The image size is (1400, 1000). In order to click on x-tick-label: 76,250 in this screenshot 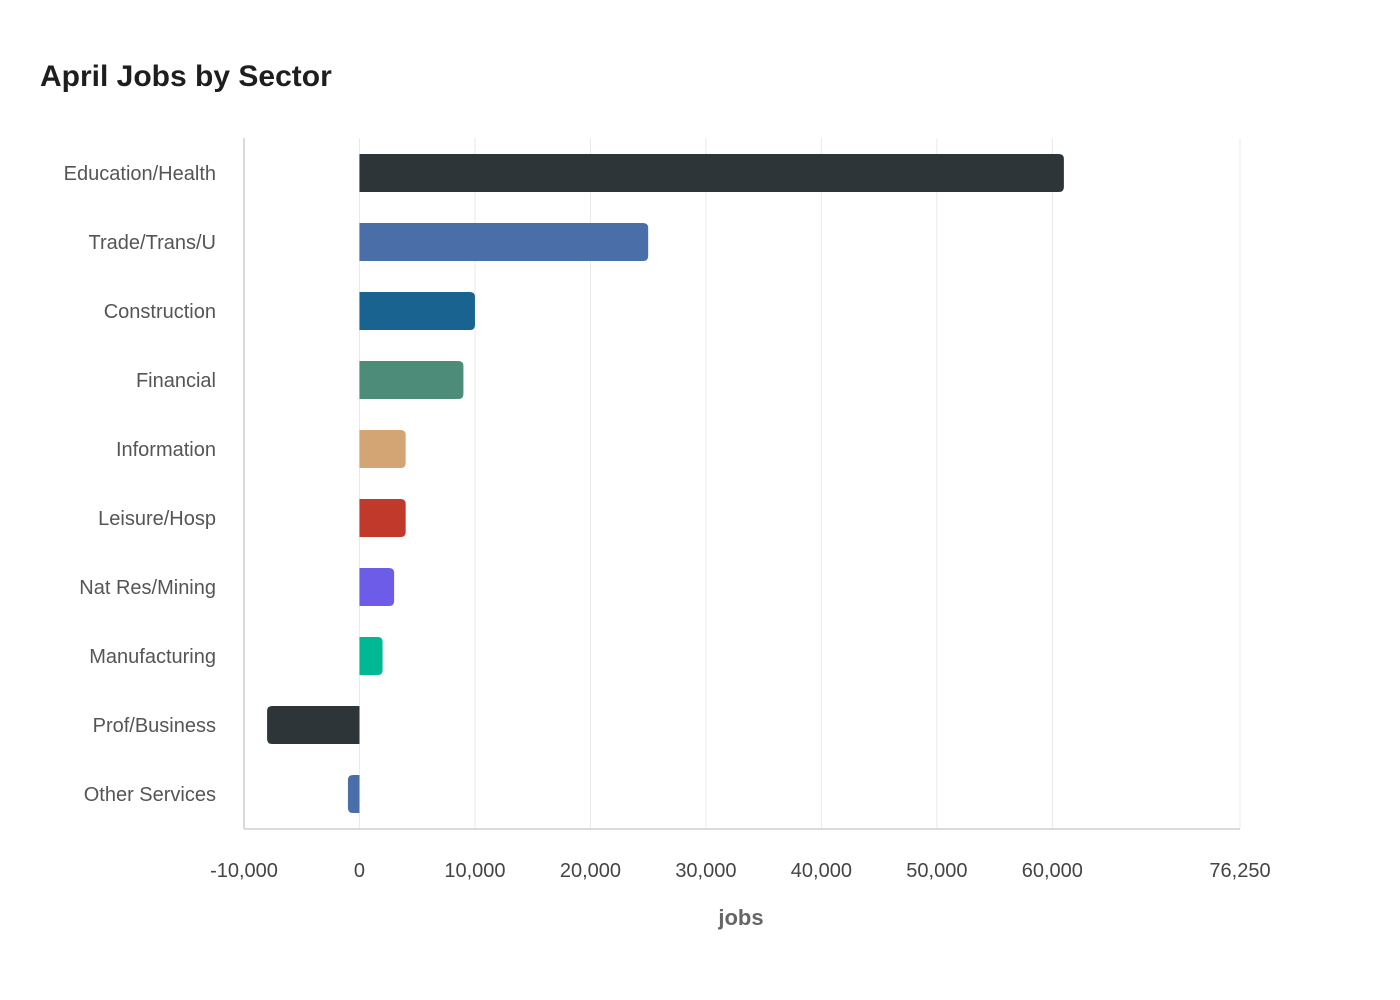, I will do `click(1239, 871)`.